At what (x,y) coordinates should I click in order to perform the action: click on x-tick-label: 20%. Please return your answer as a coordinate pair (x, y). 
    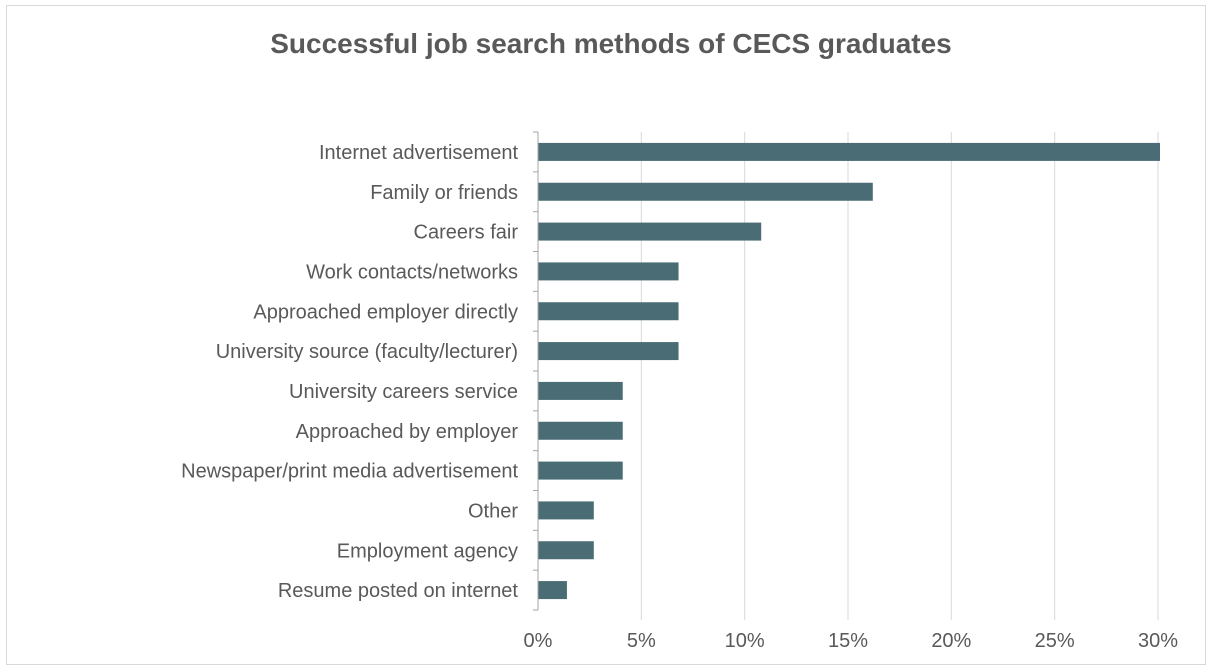
    Looking at the image, I should click on (951, 641).